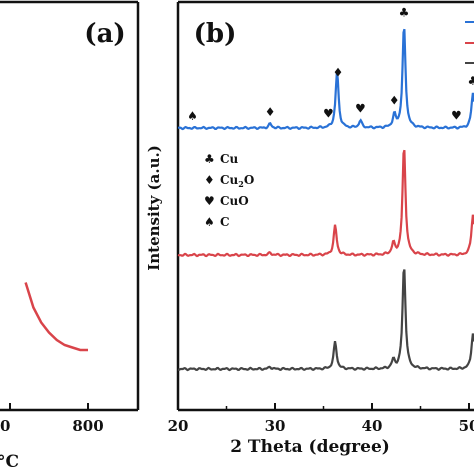 The height and width of the screenshot is (474, 474). What do you see at coordinates (209, 180) in the screenshot?
I see `key-symbol-cu2o: ♦` at bounding box center [209, 180].